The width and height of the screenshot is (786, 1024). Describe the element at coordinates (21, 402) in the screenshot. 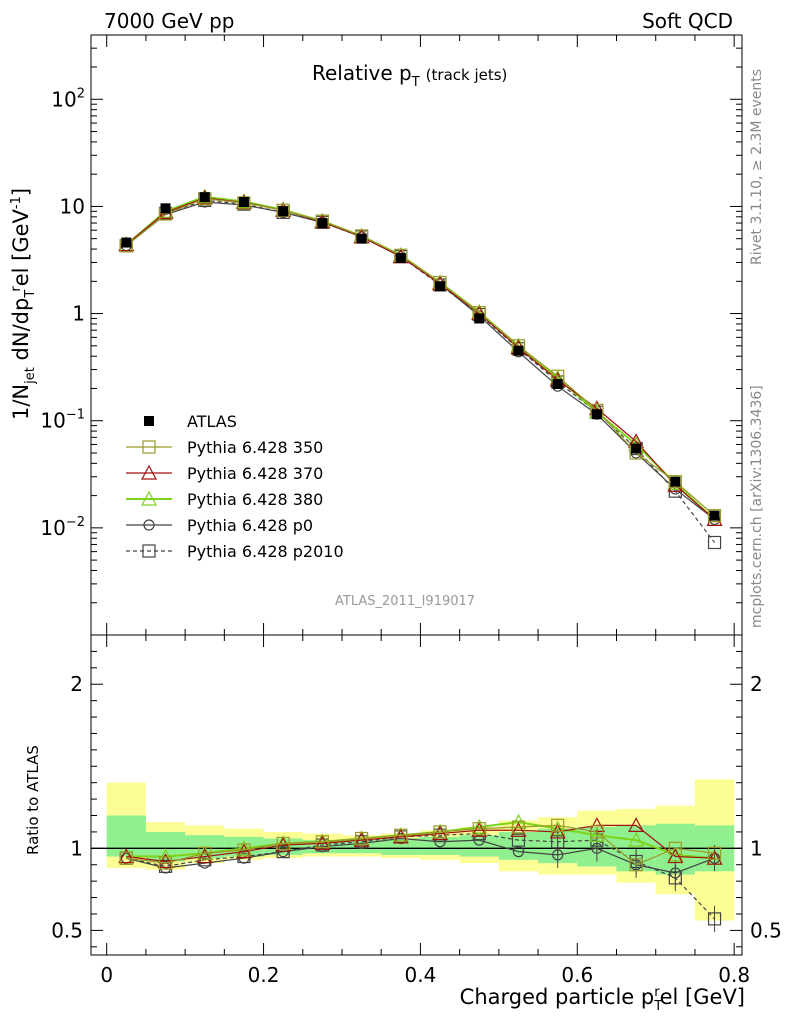

I see `ylabel-part1: 1/N` at that location.